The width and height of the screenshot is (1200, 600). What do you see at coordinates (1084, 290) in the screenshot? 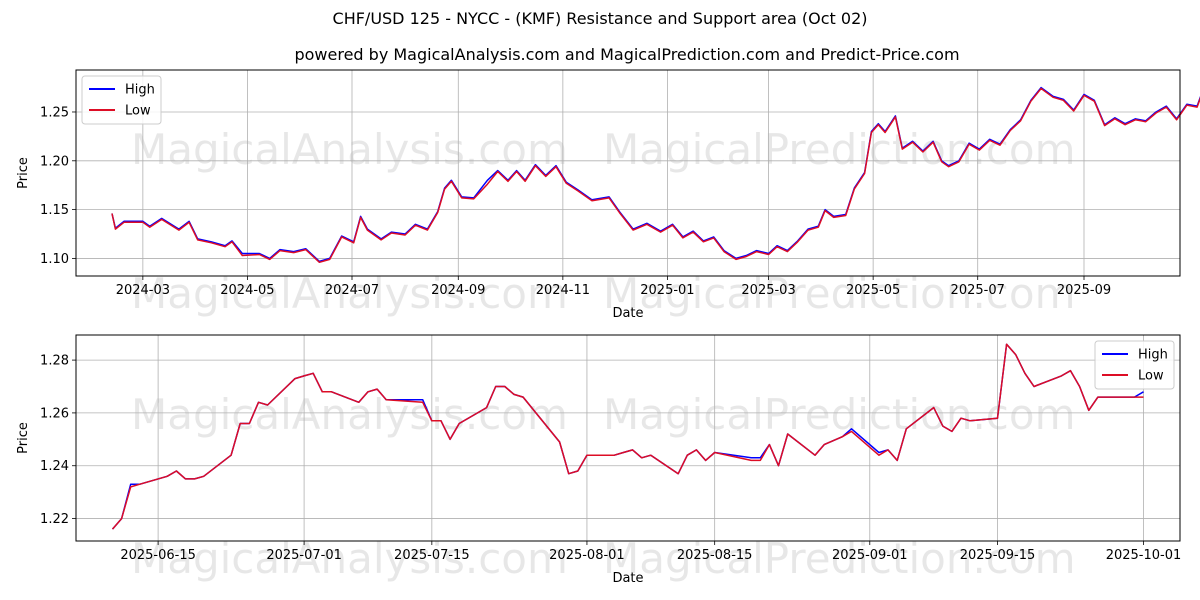
I see `x-tick-label: 2025-09` at bounding box center [1084, 290].